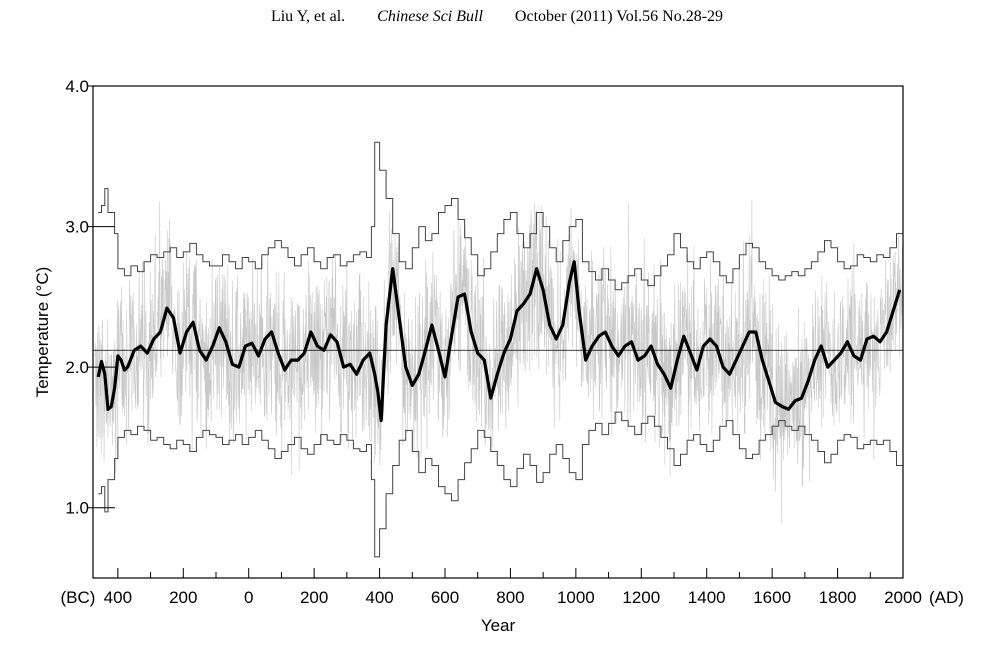  Describe the element at coordinates (42, 332) in the screenshot. I see `y-axis-title: Temperature (°C)` at that location.